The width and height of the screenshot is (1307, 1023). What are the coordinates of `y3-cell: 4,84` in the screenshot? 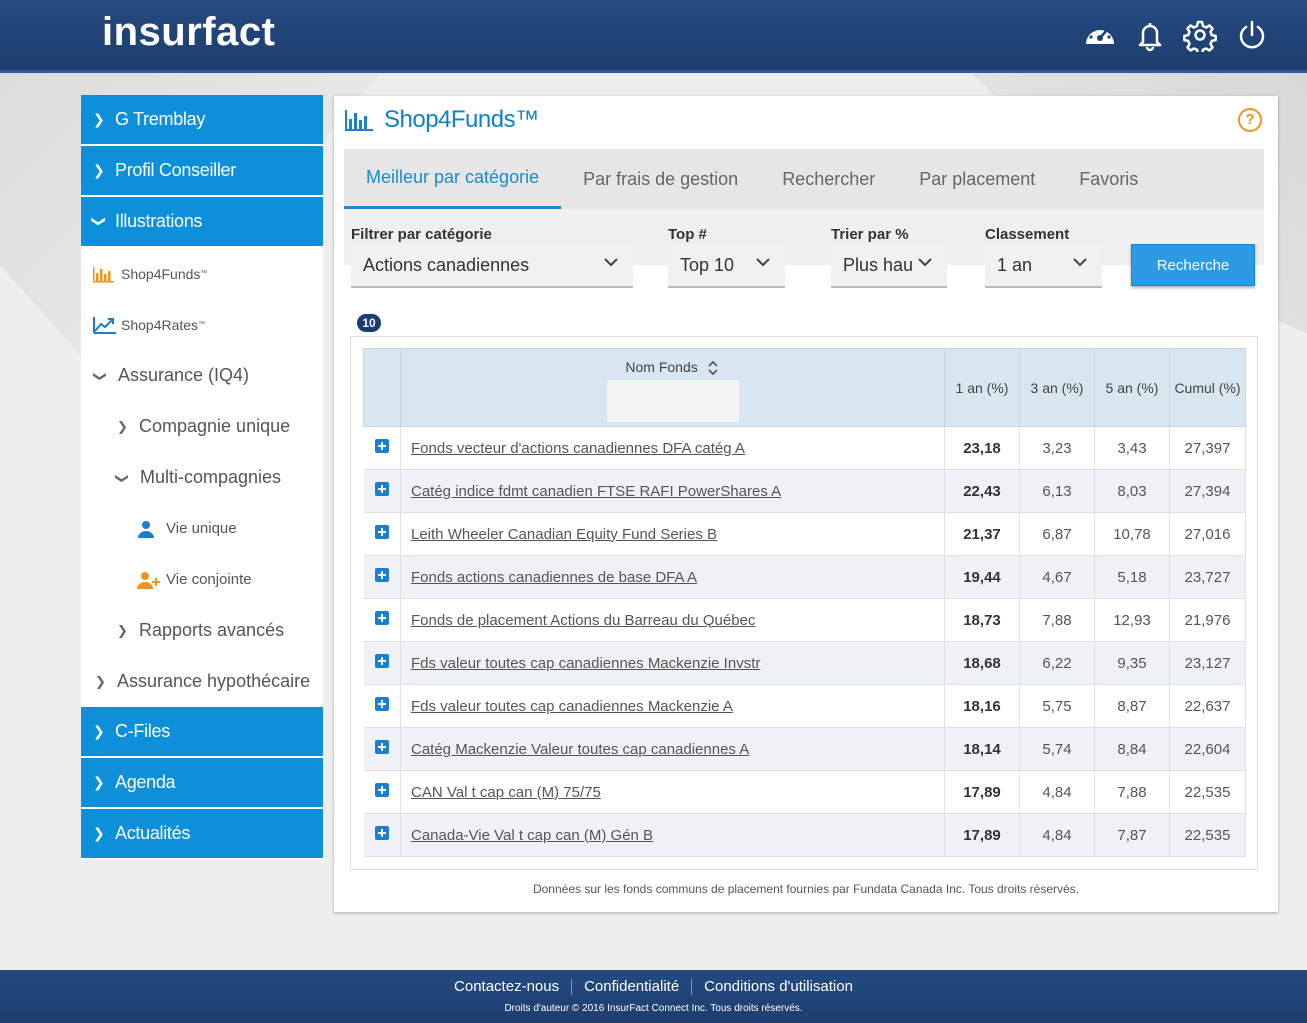 It's located at (1057, 792).